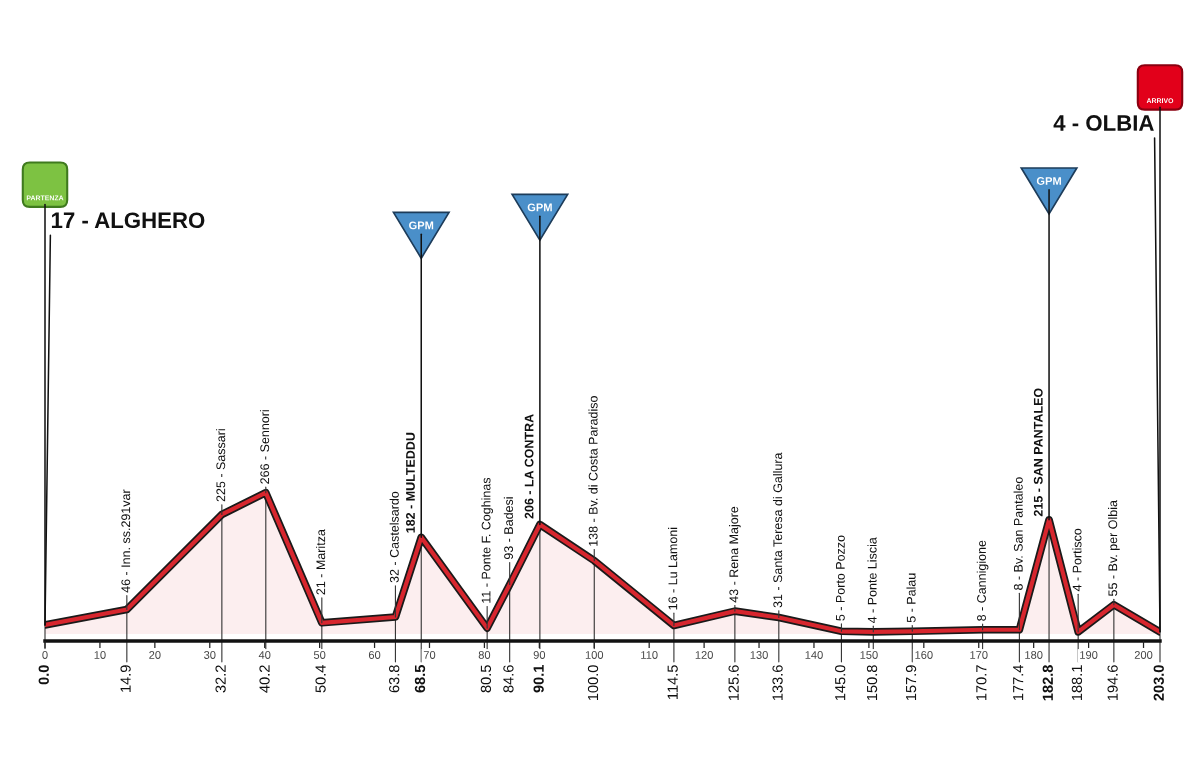 The height and width of the screenshot is (777, 1200). Describe the element at coordinates (1158, 683) in the screenshot. I see `annotation: 203.0` at that location.